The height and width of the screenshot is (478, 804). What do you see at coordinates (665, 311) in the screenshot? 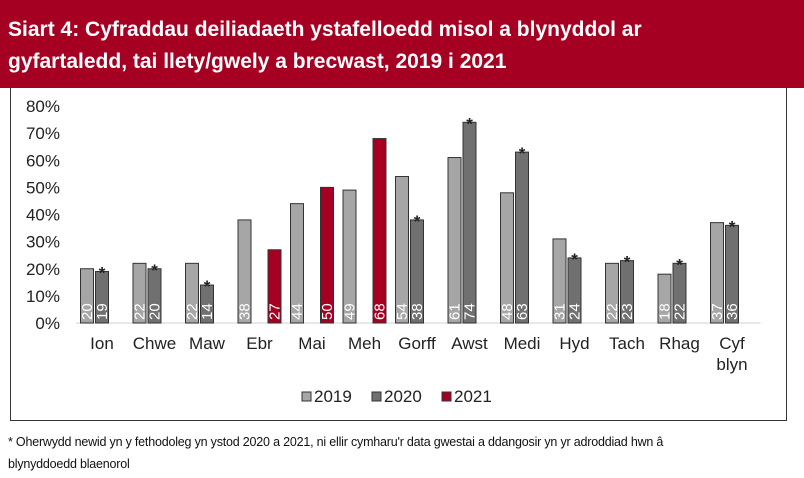
I see `data-label: 18` at bounding box center [665, 311].